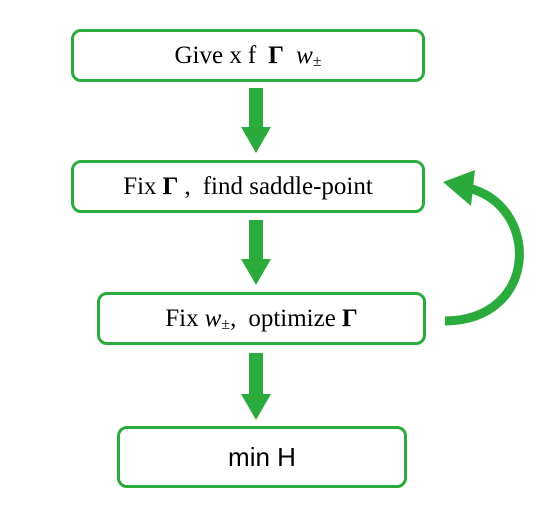 The image size is (543, 510). I want to click on fix-gamma-comma: ,, so click(187, 186).